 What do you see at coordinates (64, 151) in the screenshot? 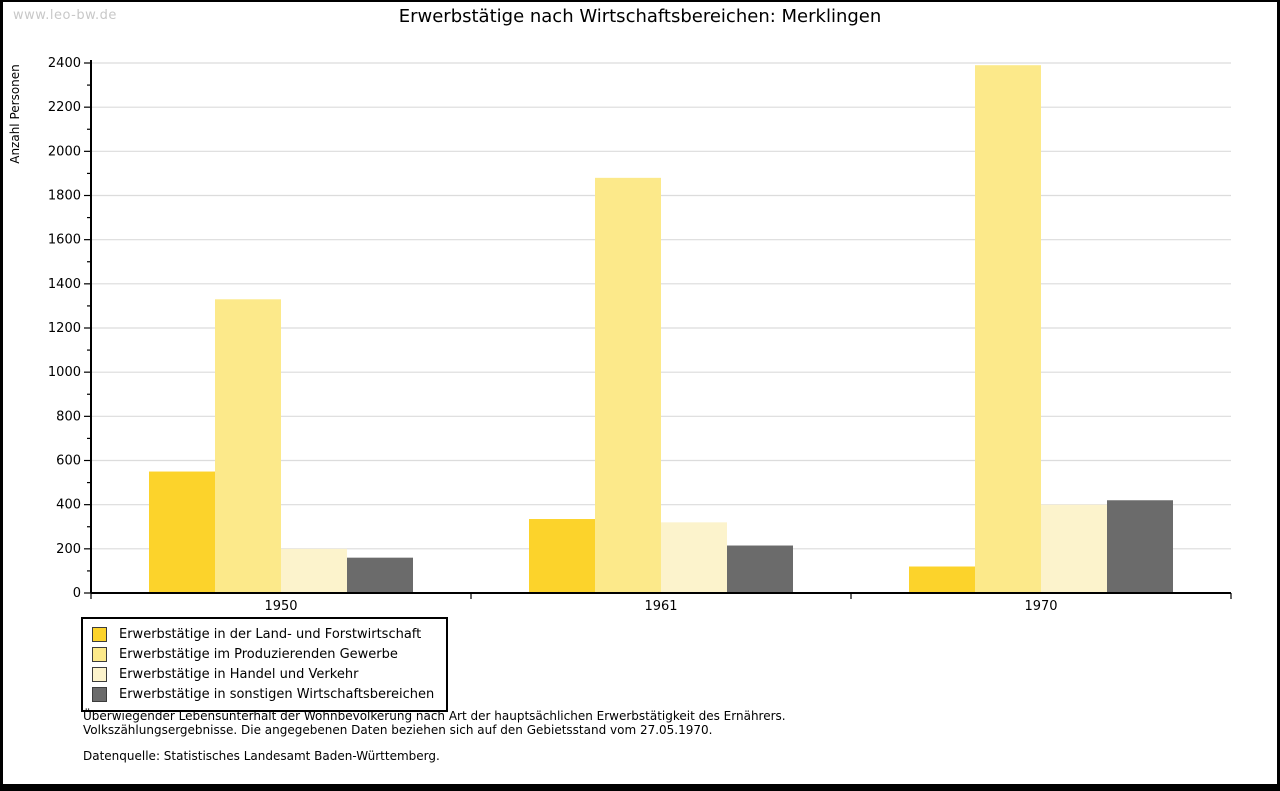
I see `y-tick-label: 2000` at bounding box center [64, 151].